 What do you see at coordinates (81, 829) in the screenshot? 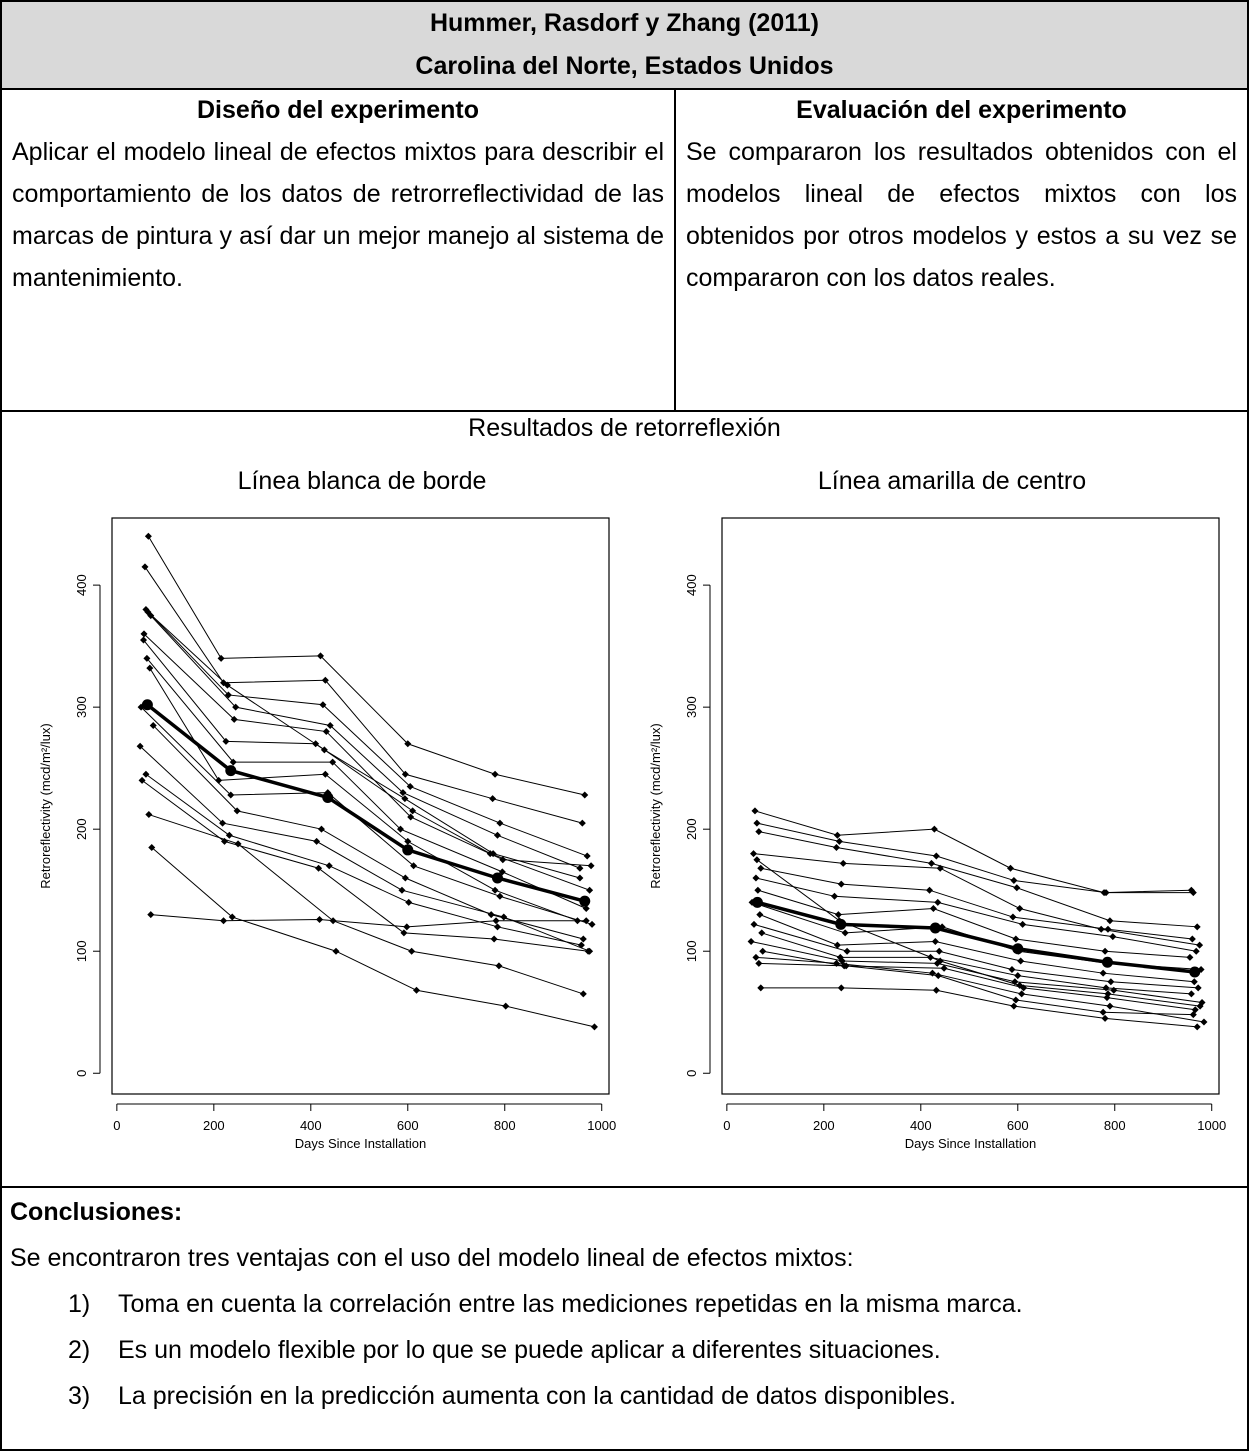
I see `y-tick-label: 200` at bounding box center [81, 829].